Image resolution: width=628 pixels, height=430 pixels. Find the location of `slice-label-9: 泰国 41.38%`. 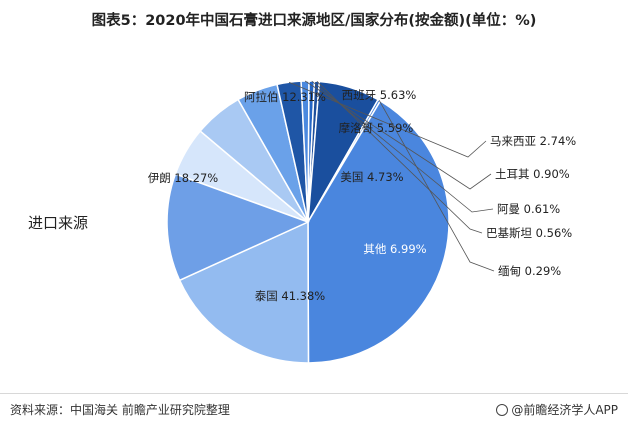

slice-label-9: 泰国 41.38% is located at coordinates (290, 296).